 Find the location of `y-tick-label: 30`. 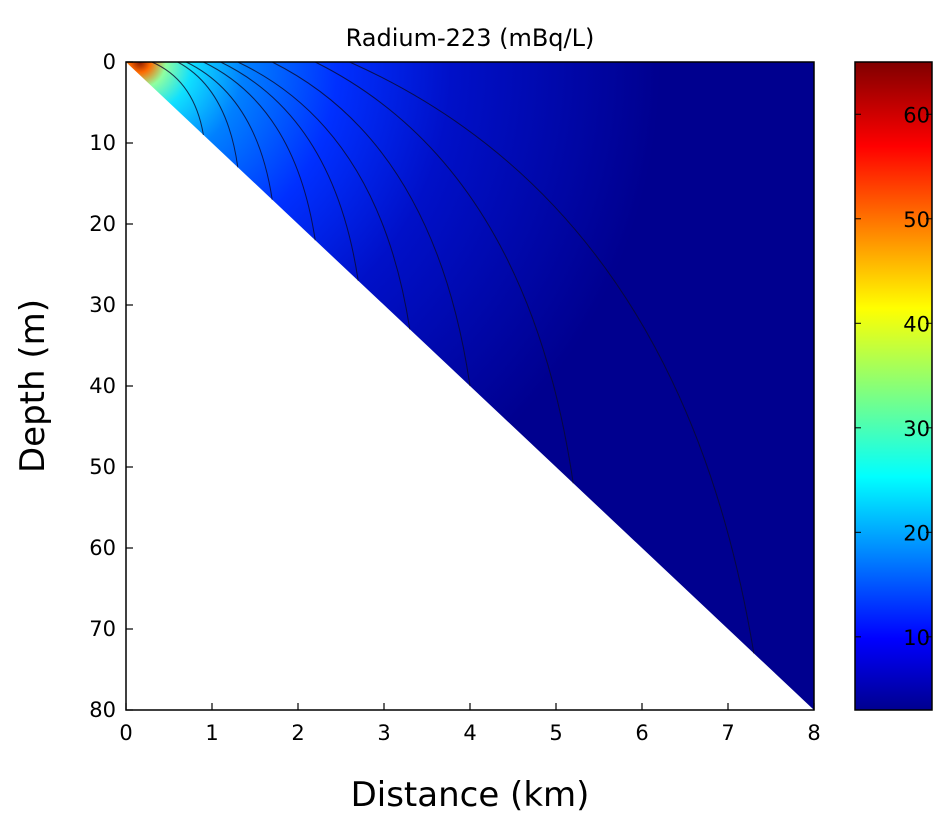

y-tick-label: 30 is located at coordinates (102, 305).